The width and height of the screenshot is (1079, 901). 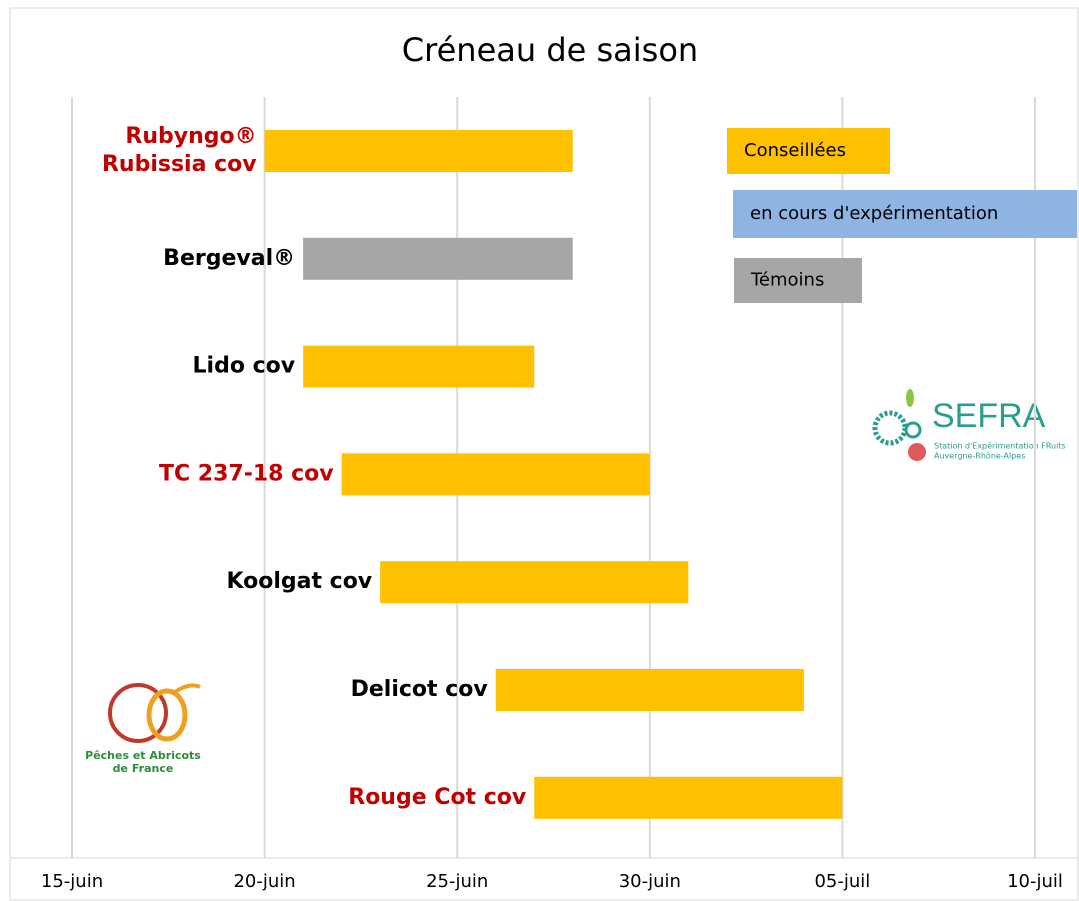 I want to click on legend-label: Conseillées, so click(x=795, y=150).